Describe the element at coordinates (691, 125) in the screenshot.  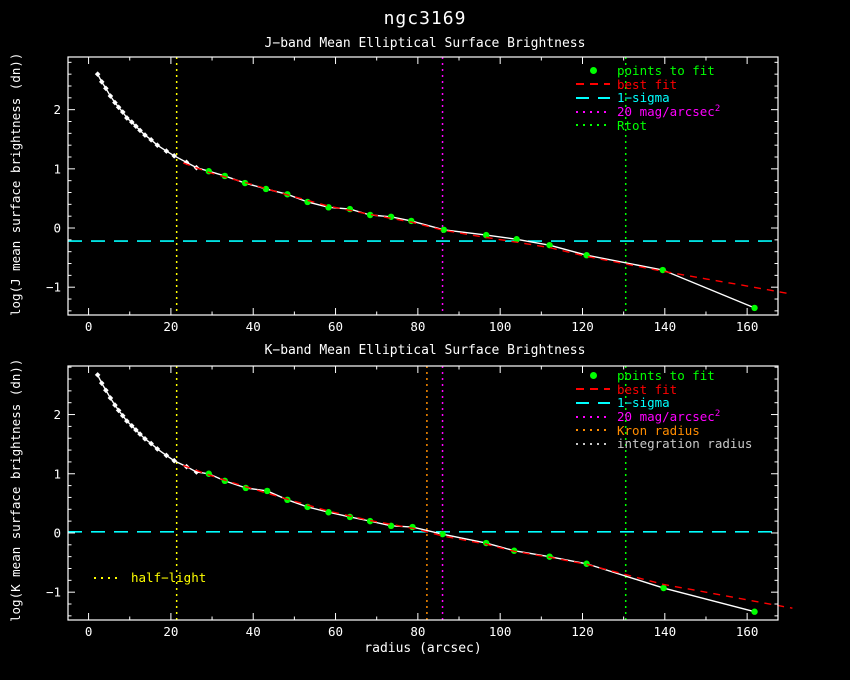
I see `legend-item-rtot: Rtot` at that location.